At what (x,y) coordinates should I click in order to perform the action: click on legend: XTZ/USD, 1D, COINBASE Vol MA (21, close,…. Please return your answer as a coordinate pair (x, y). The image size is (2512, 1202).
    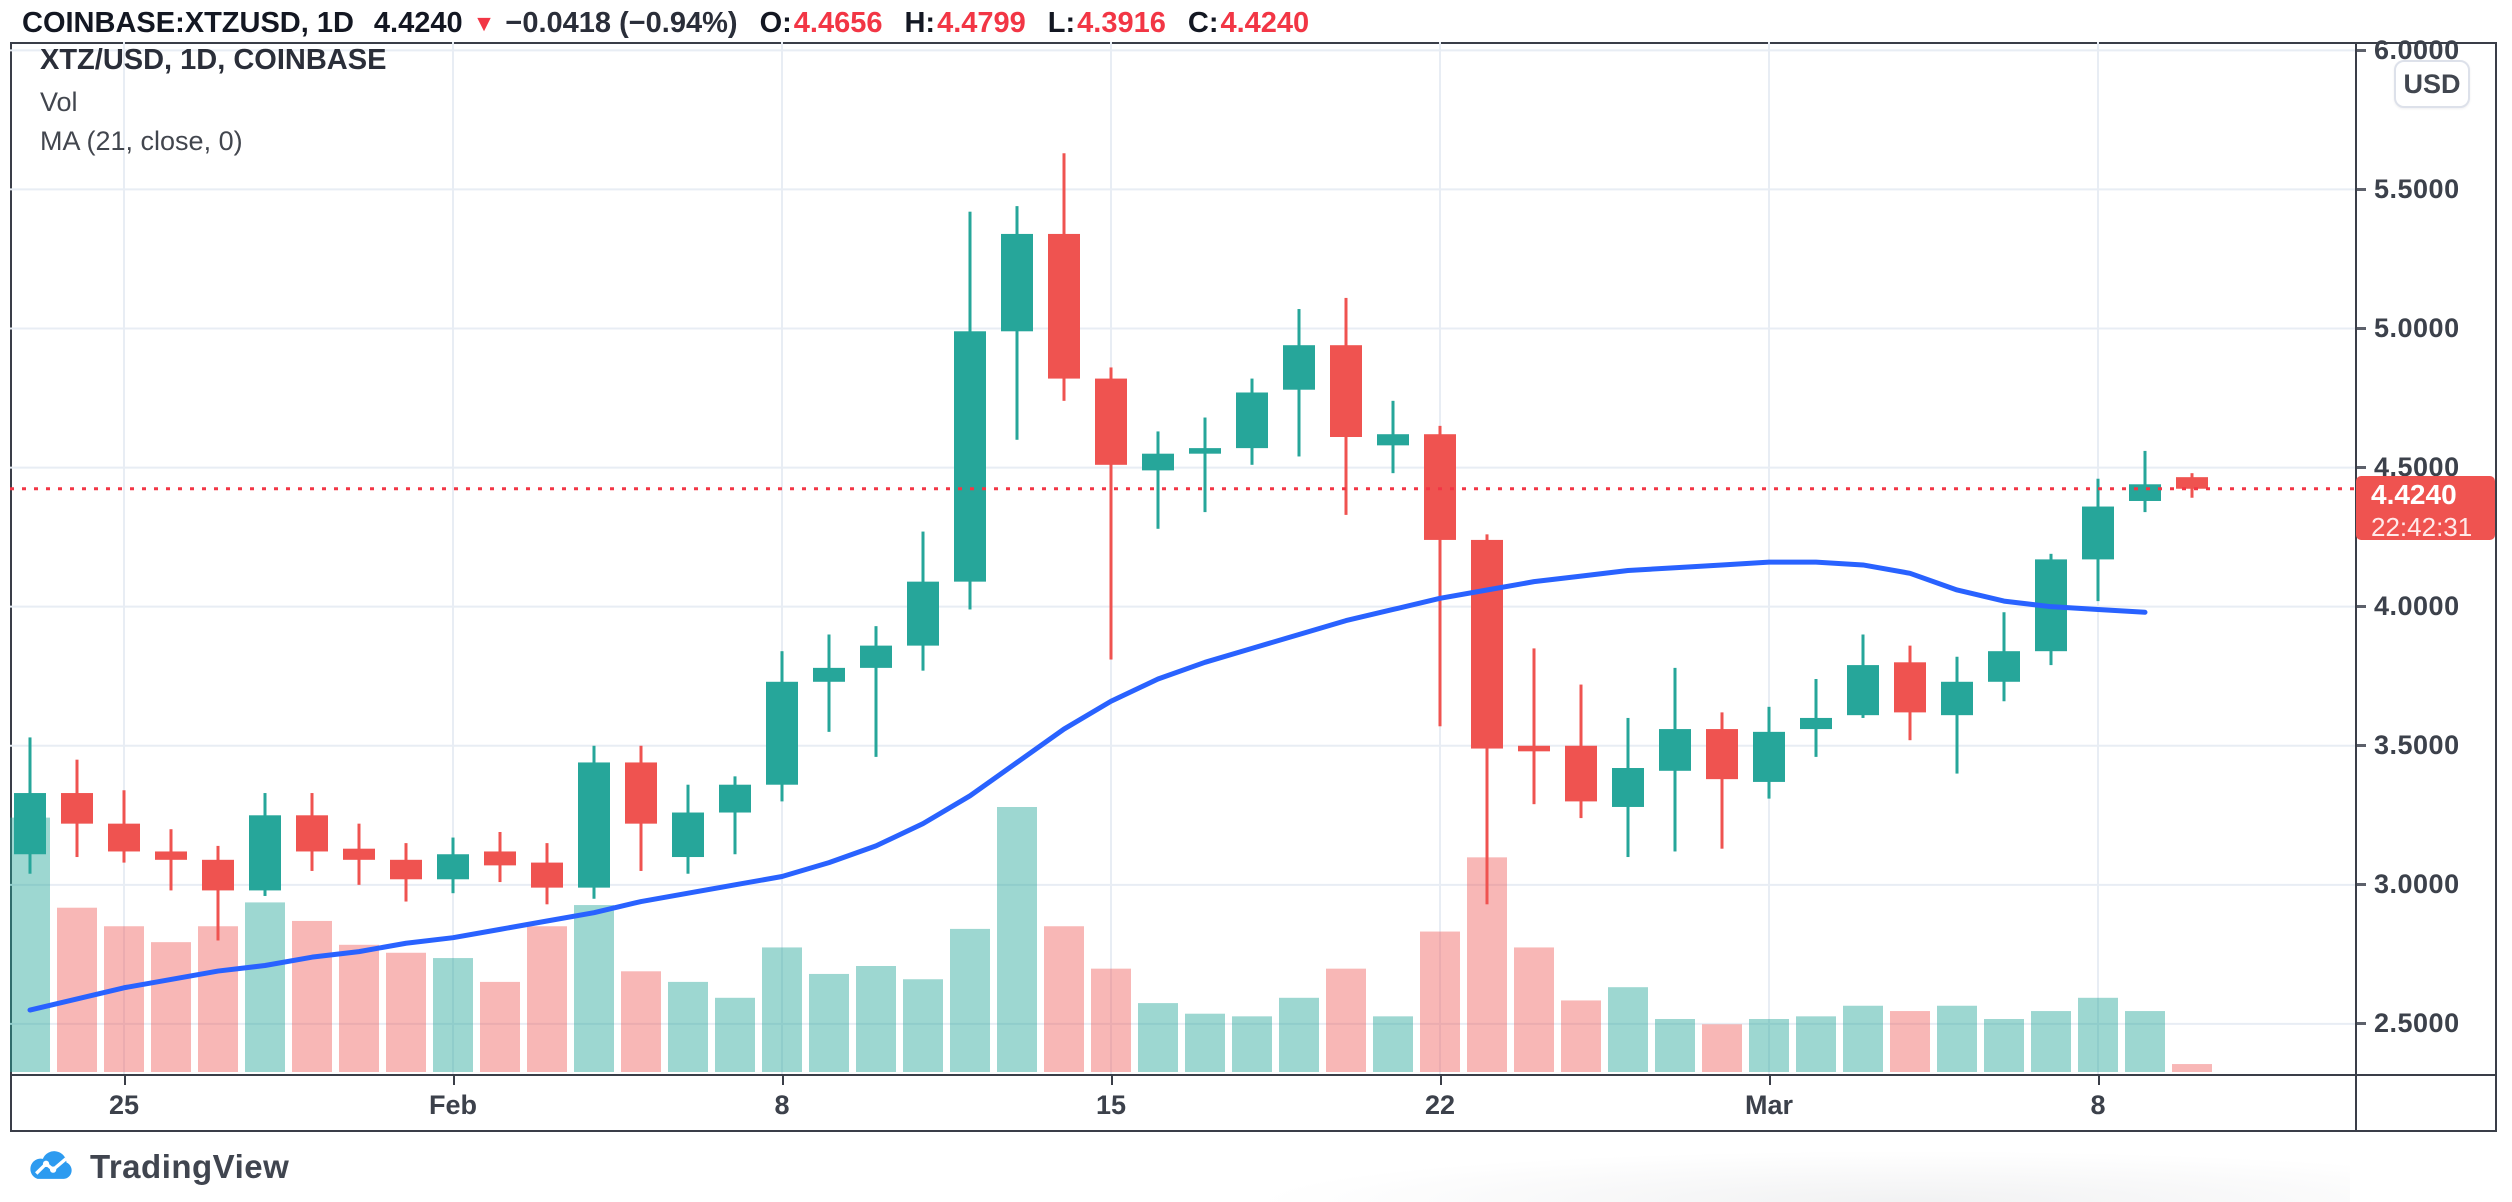
    Looking at the image, I should click on (213, 100).